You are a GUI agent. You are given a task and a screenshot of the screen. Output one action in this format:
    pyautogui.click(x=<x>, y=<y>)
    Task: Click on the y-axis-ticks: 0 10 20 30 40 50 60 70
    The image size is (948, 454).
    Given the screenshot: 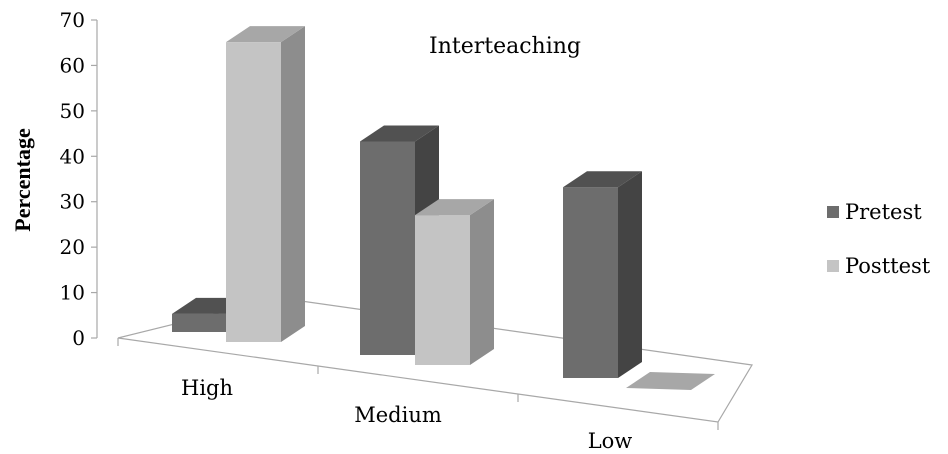 What is the action you would take?
    pyautogui.click(x=78, y=179)
    